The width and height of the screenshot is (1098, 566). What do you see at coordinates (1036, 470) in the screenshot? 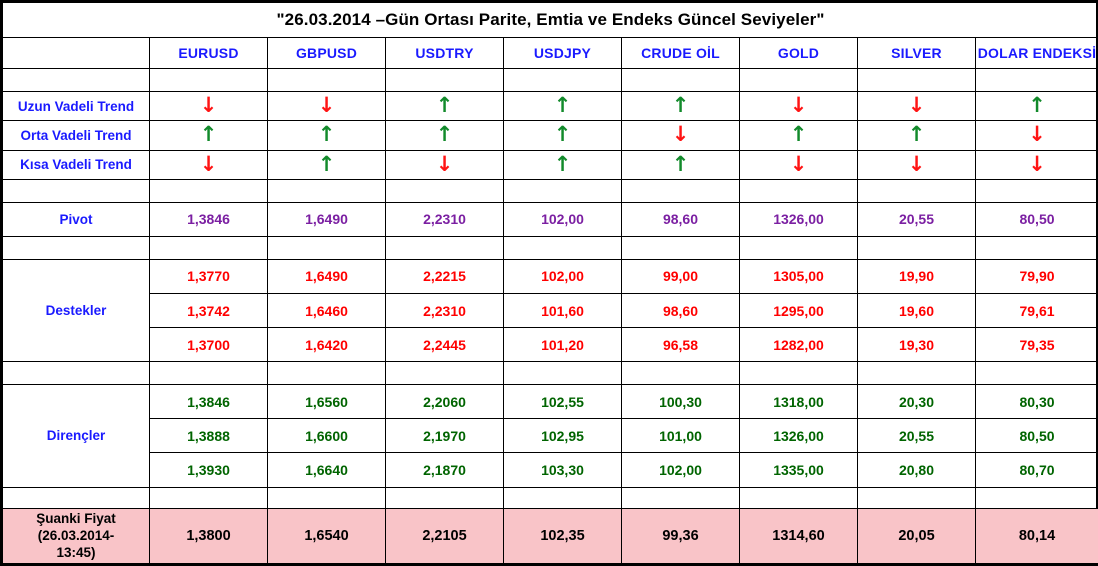
I see `resistance-value: 80,70` at bounding box center [1036, 470].